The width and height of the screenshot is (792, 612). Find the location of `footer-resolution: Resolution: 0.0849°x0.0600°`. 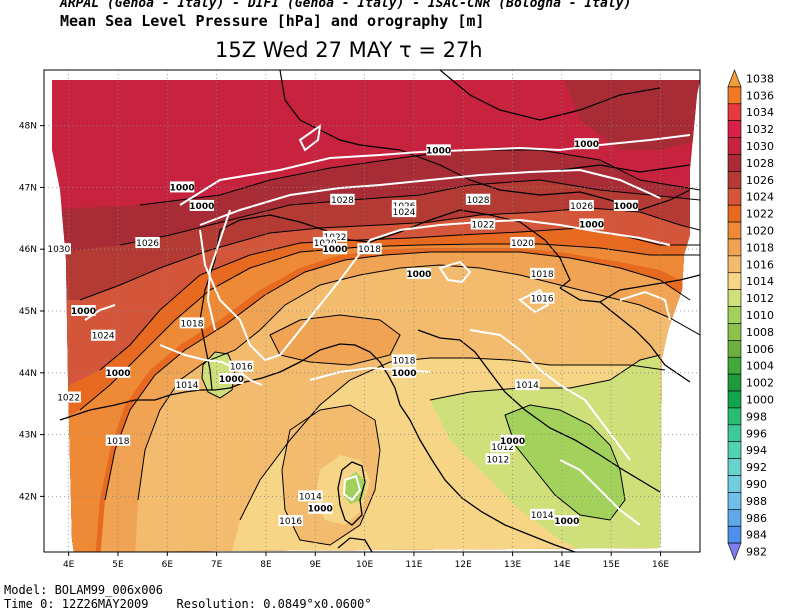

footer-resolution: Resolution: 0.0849°x0.0600° is located at coordinates (274, 604).